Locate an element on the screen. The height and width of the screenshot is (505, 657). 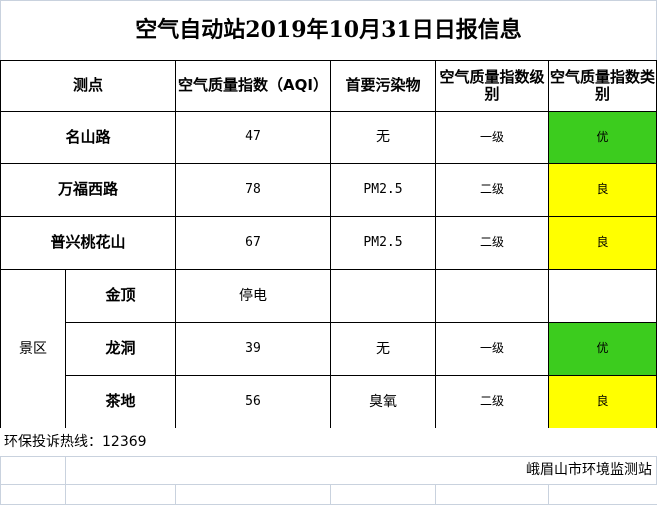
header-cell: 测点 is located at coordinates (88, 86).